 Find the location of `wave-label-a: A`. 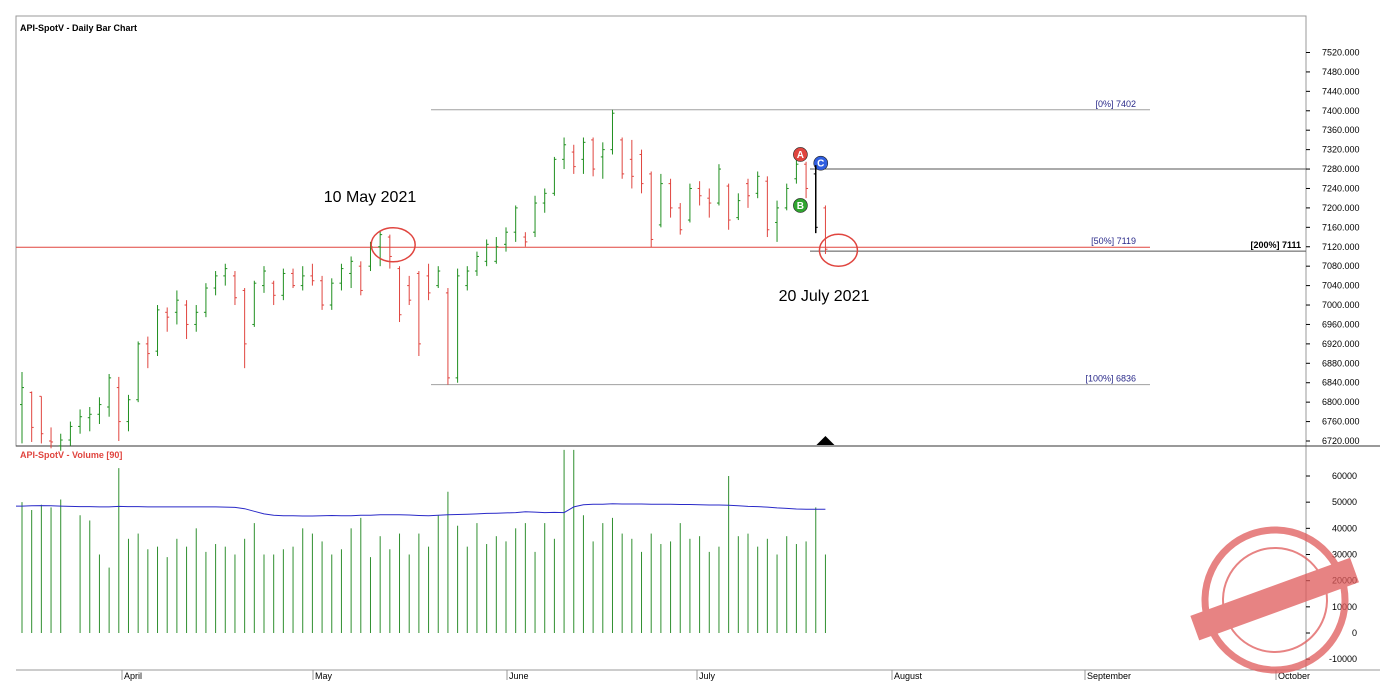

wave-label-a: A is located at coordinates (800, 154).